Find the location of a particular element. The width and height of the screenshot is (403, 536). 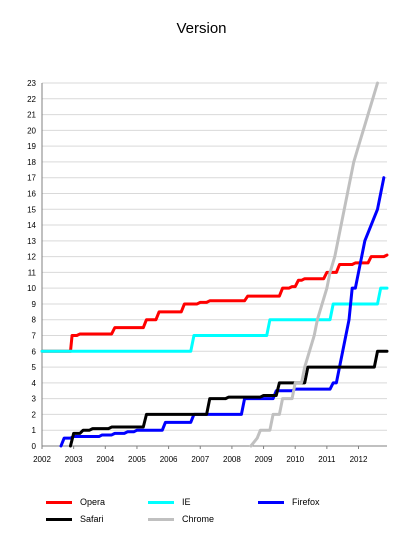

series-line-safari is located at coordinates (228, 398).